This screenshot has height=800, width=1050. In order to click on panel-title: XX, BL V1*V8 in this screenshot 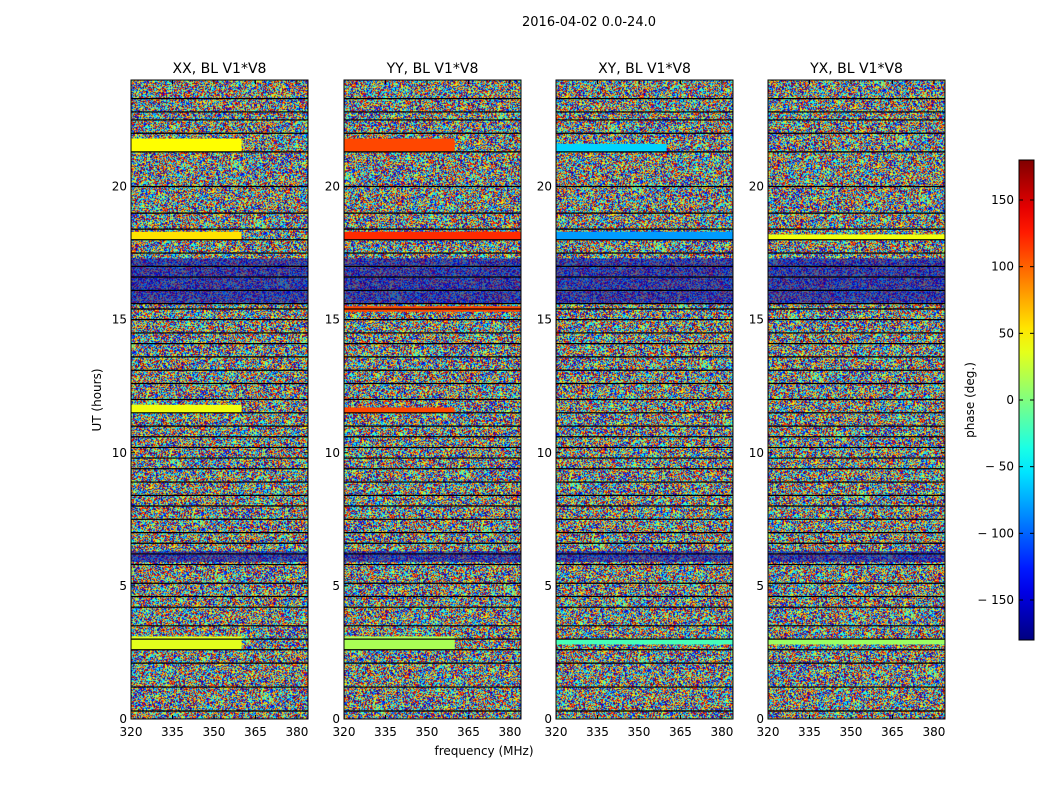, I will do `click(220, 69)`.